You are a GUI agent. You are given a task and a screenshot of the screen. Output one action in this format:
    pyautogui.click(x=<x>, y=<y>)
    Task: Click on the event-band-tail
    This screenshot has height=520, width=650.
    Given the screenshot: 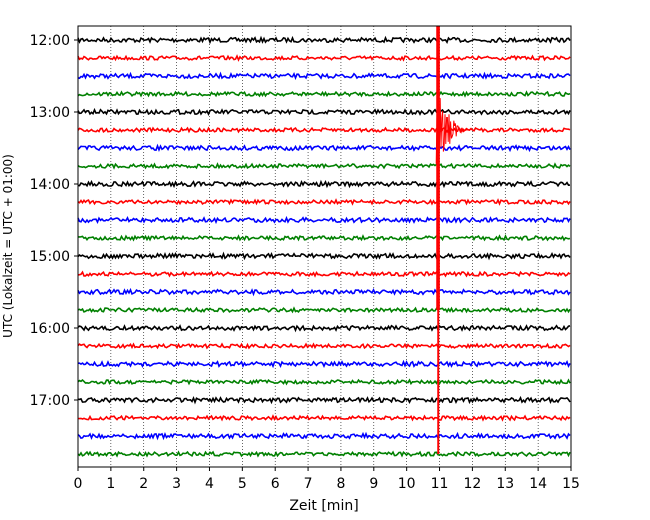 What is the action you would take?
    pyautogui.click(x=438, y=382)
    